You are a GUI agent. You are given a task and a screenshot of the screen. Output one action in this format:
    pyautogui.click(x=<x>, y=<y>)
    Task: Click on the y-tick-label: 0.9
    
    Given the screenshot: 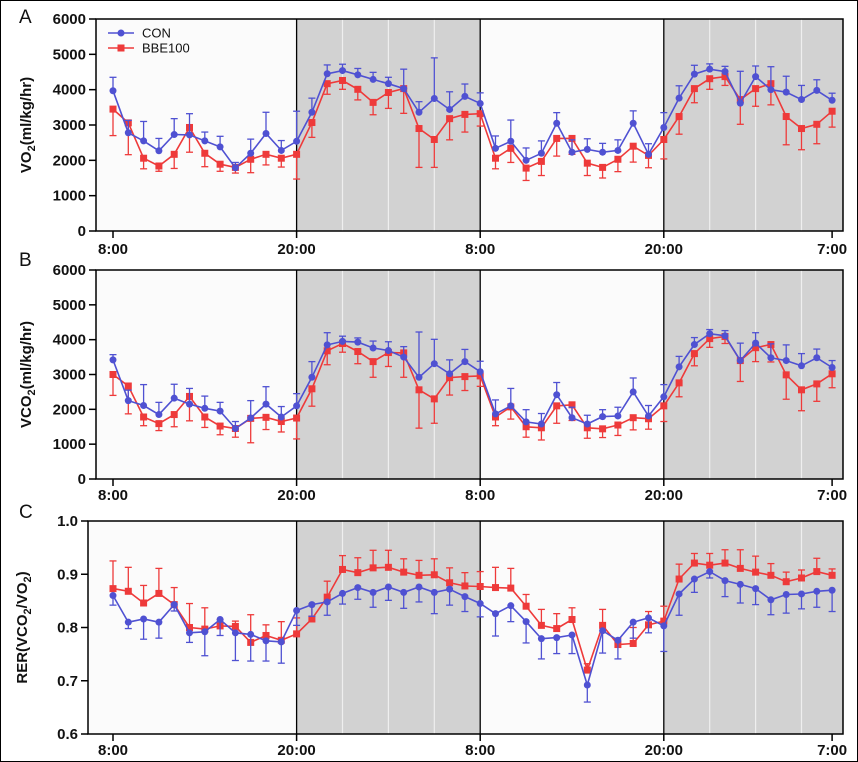 What is the action you would take?
    pyautogui.click(x=67, y=574)
    